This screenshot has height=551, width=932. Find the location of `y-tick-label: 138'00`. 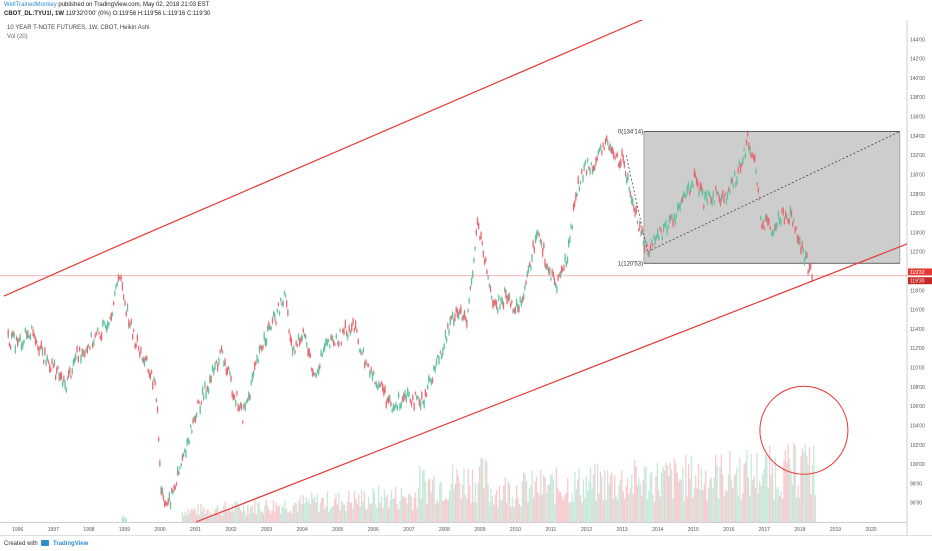

y-tick-label: 138'00 is located at coordinates (917, 98).